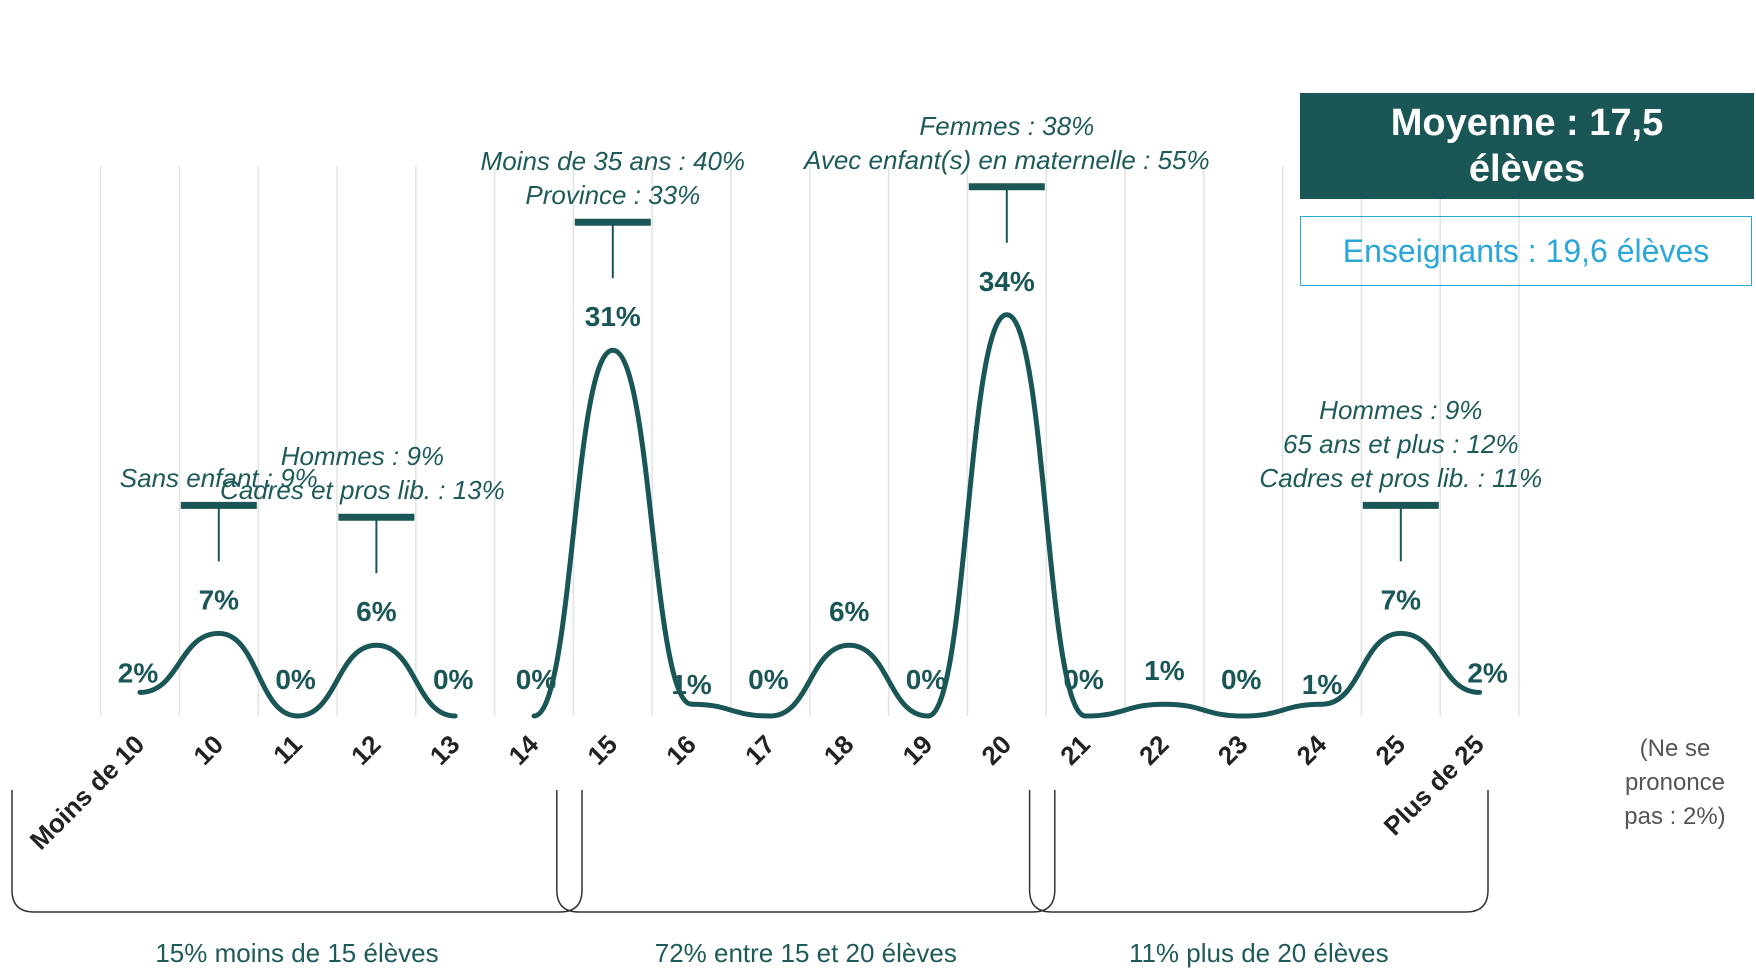 The width and height of the screenshot is (1756, 969). What do you see at coordinates (1233, 750) in the screenshot?
I see `x-tick-label: 23` at bounding box center [1233, 750].